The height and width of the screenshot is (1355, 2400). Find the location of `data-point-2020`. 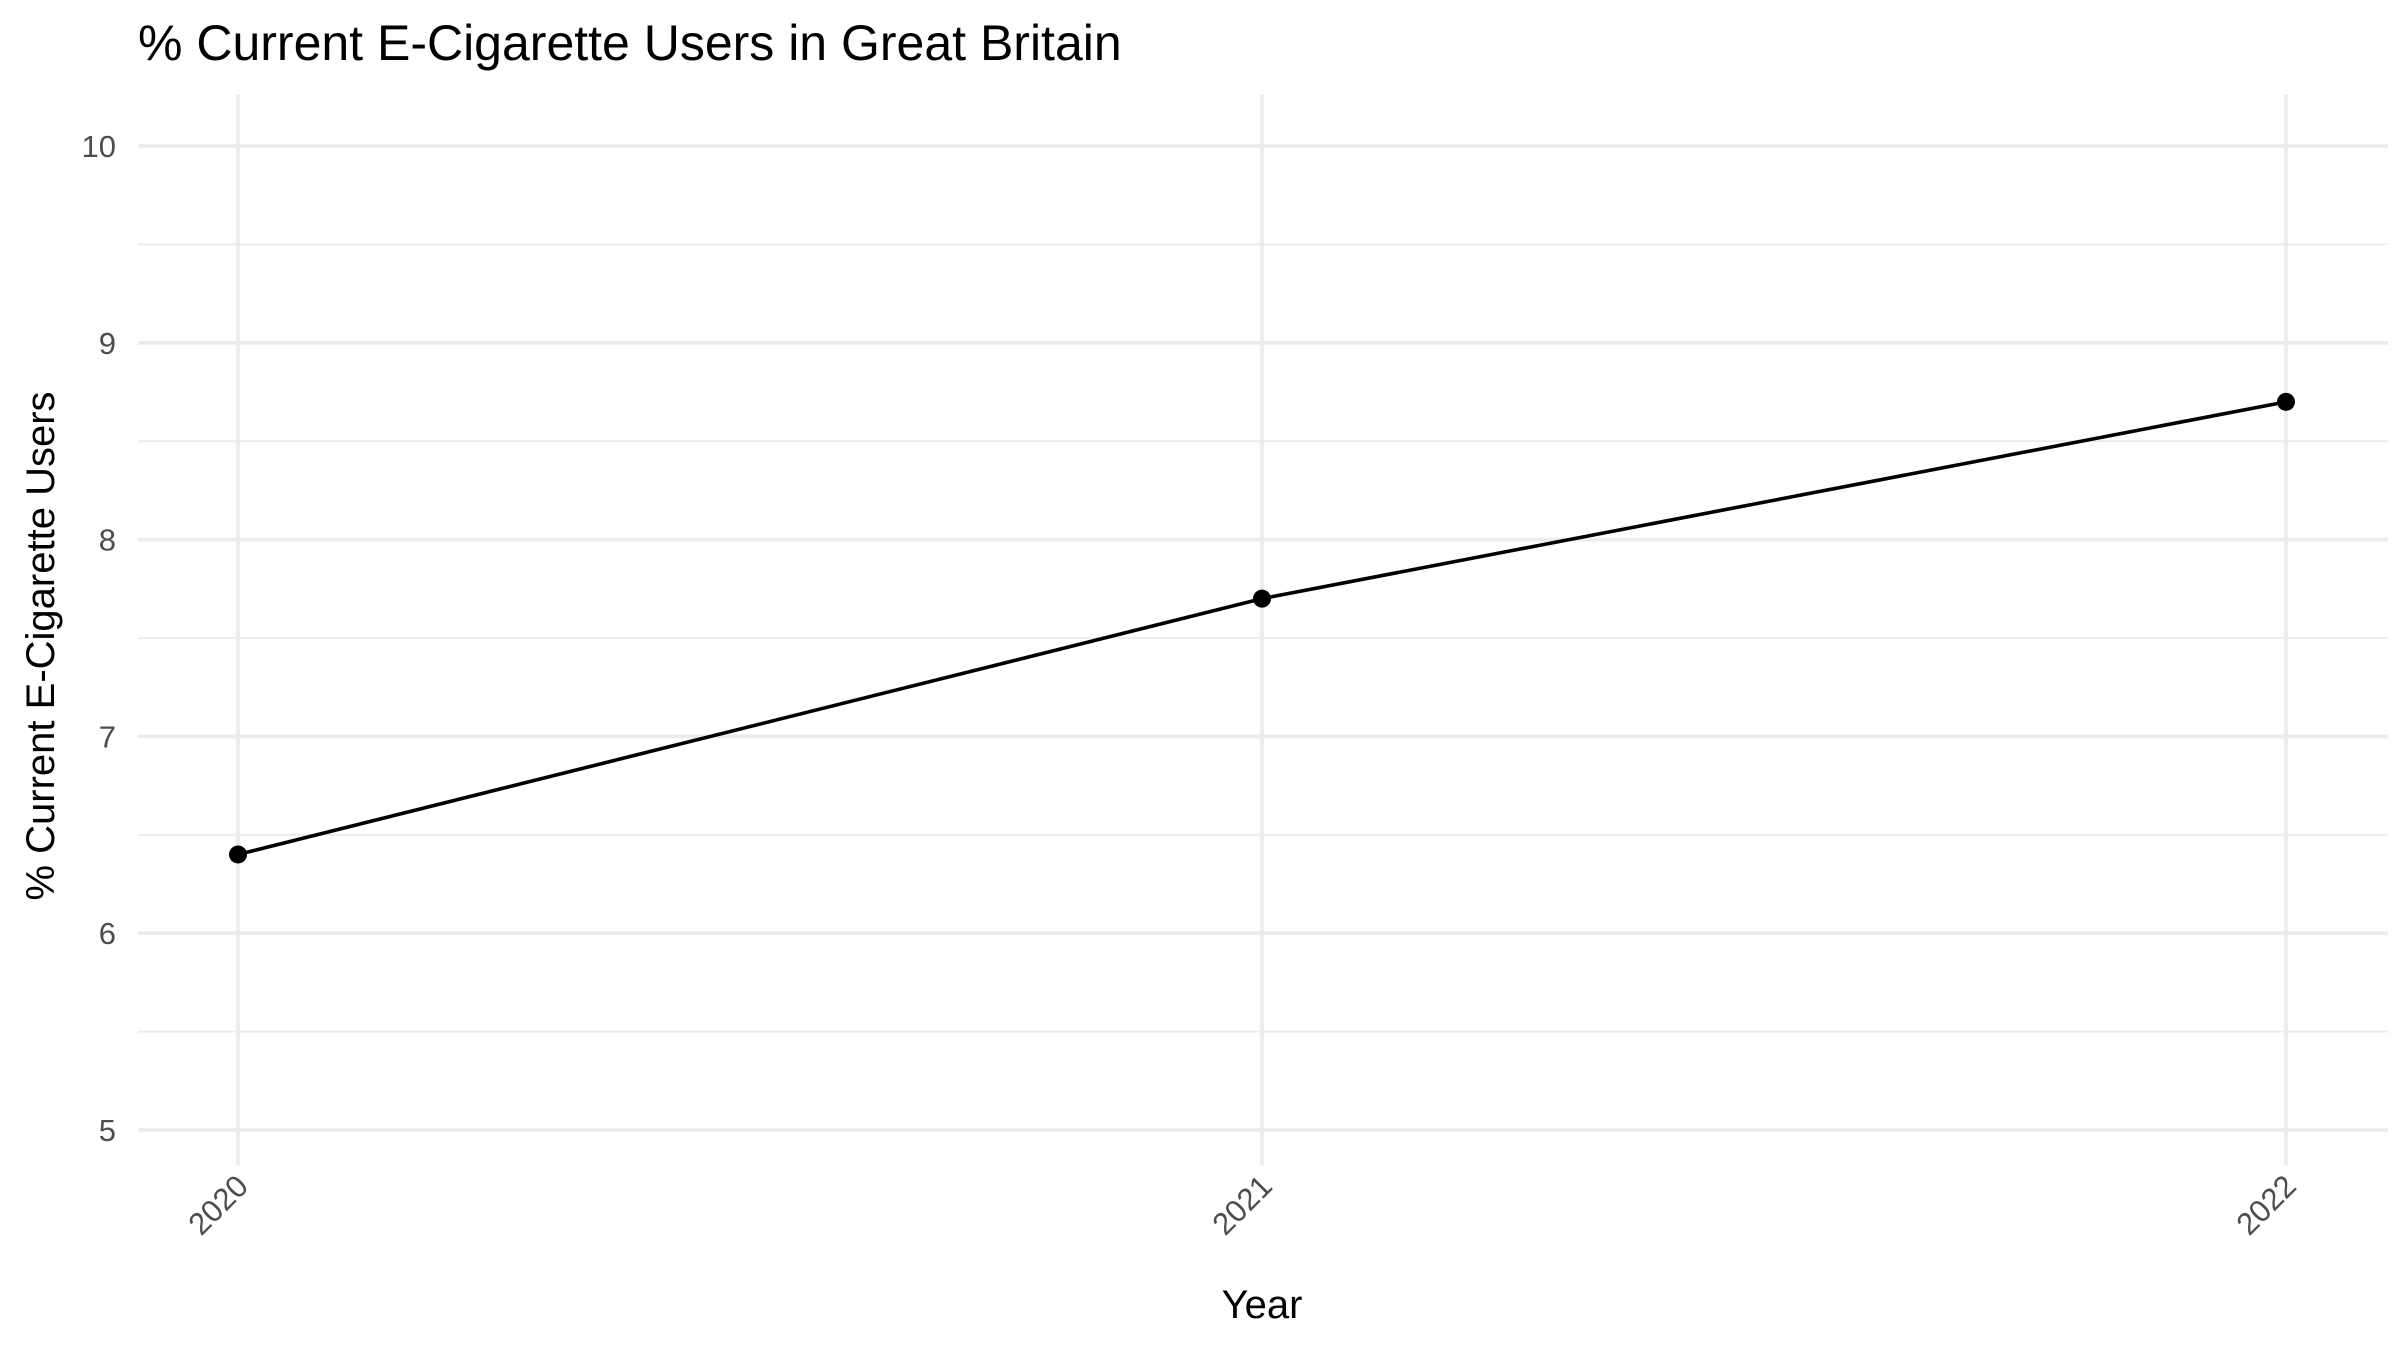

data-point-2020 is located at coordinates (238, 854).